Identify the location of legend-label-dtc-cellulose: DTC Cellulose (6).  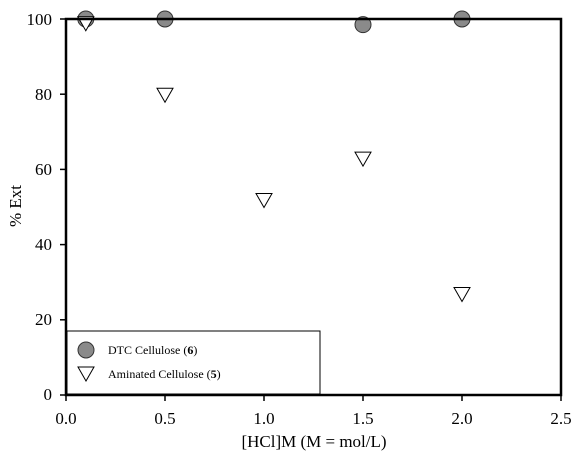
(152, 350).